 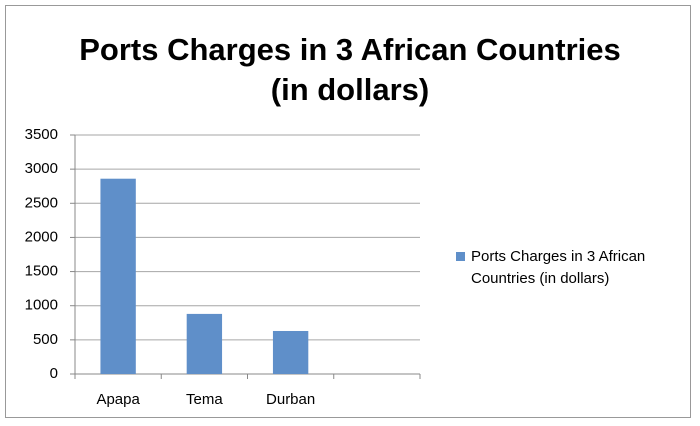 I want to click on x-tick-label: Apapa, so click(x=118, y=399).